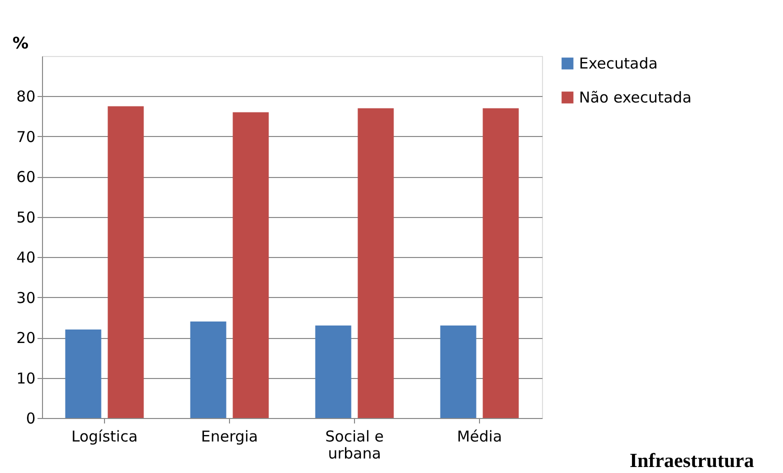 Image resolution: width=783 pixels, height=473 pixels. I want to click on legend-label: Executada, so click(618, 63).